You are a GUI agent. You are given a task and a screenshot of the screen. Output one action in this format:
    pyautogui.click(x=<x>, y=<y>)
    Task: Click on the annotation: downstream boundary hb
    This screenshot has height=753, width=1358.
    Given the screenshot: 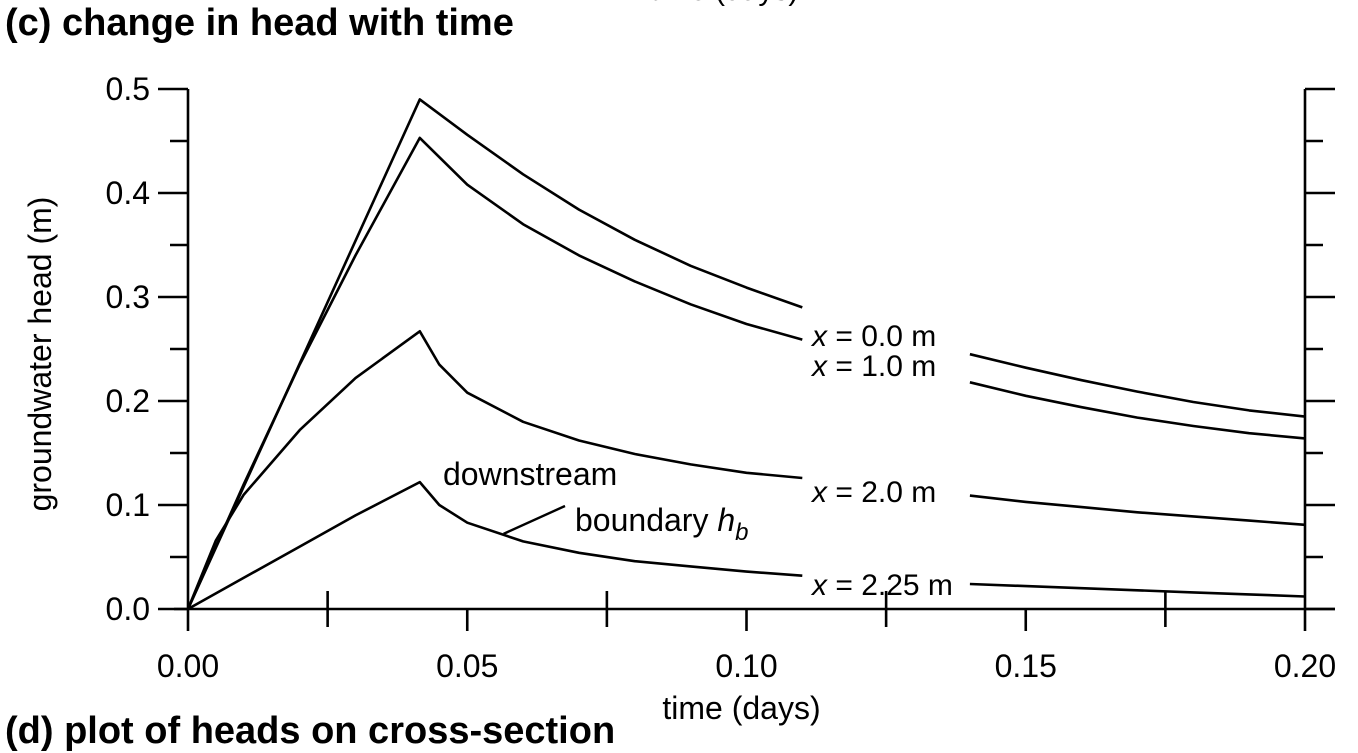 What is the action you would take?
    pyautogui.click(x=595, y=501)
    